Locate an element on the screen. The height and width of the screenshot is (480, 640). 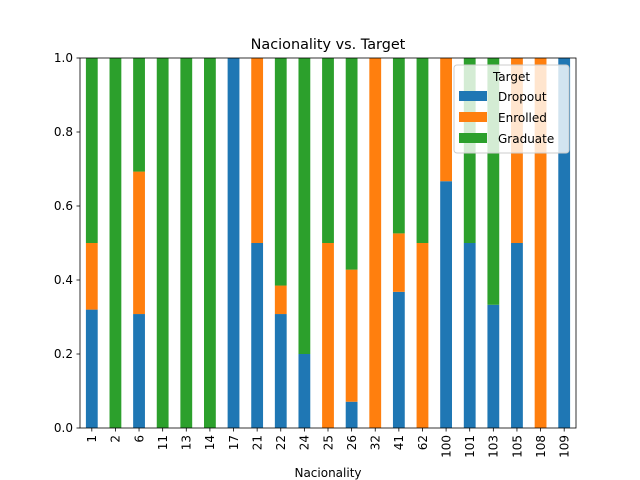
y-tick-label: 0.0 is located at coordinates (63, 428).